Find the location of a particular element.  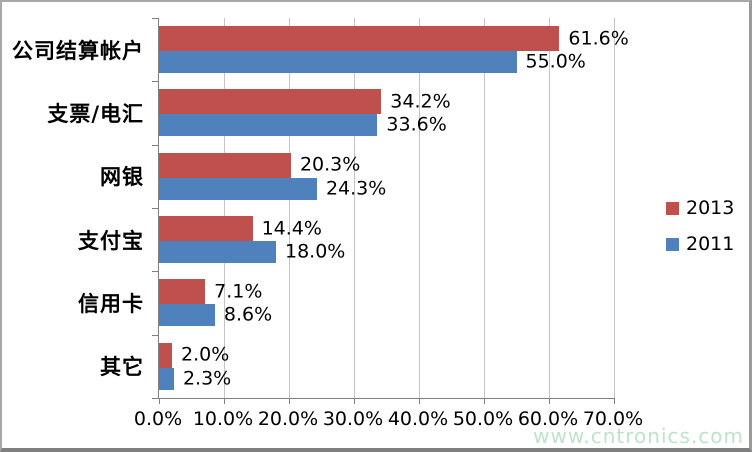

bar-2013: 14.4% is located at coordinates (240, 229).